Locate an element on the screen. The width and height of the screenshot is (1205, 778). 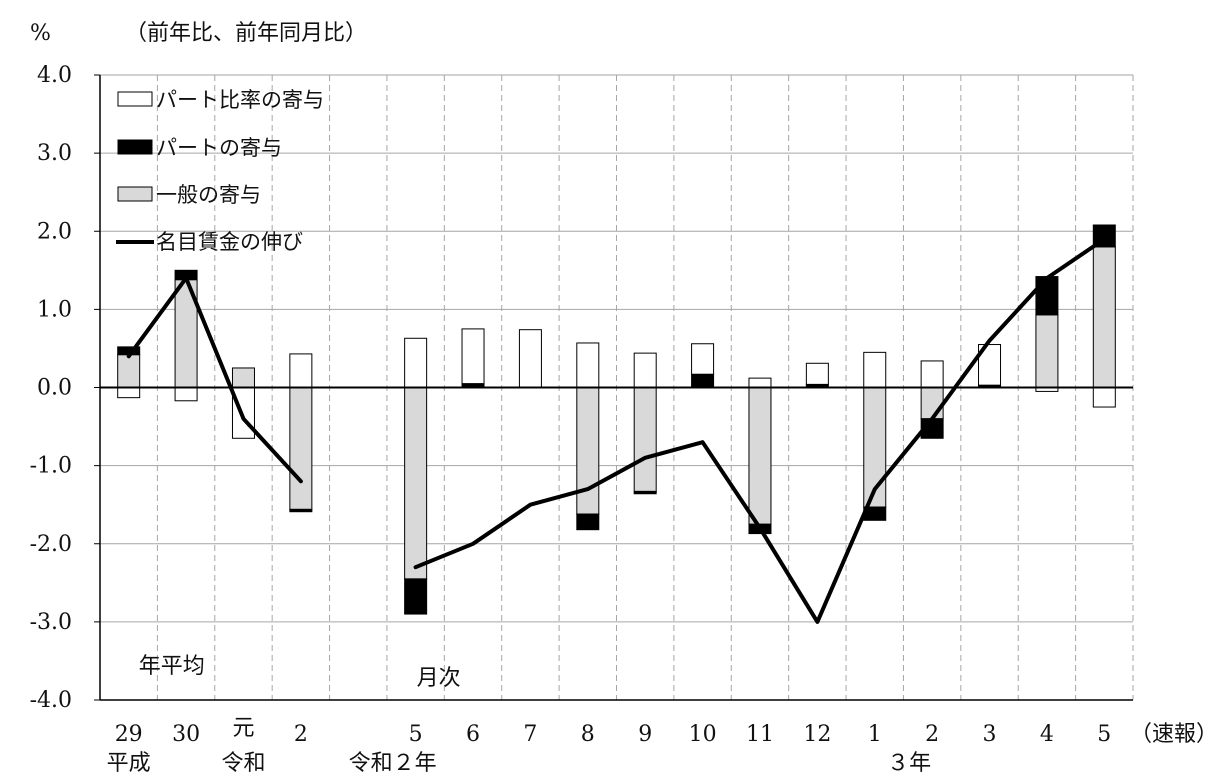
legend-label: 一般の寄与 is located at coordinates (208, 195).